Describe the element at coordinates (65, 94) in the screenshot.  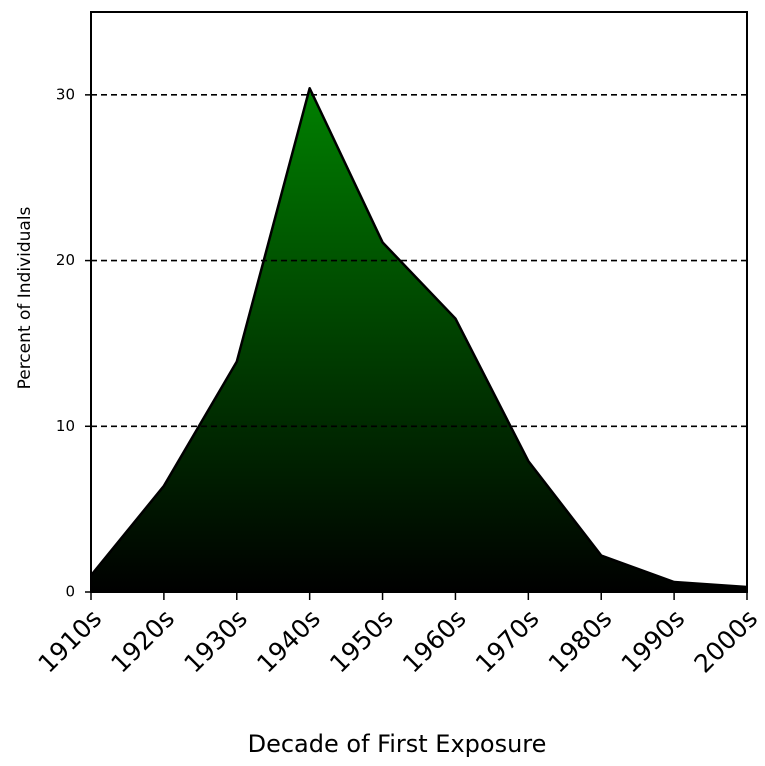
I see `y-tick-label: 30` at that location.